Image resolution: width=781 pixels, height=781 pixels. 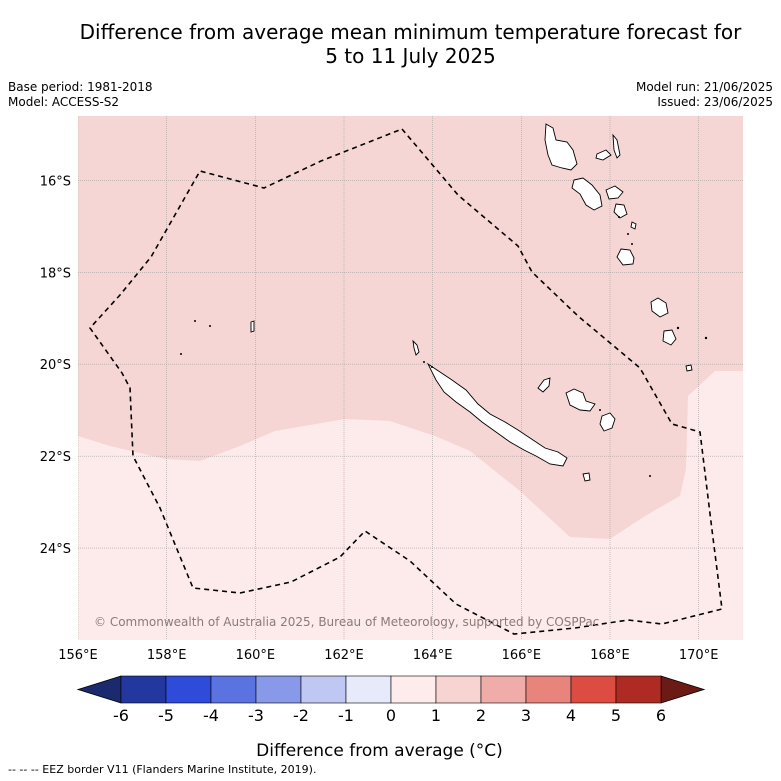 What do you see at coordinates (256, 655) in the screenshot?
I see `lon-tick-label: 160°E` at bounding box center [256, 655].